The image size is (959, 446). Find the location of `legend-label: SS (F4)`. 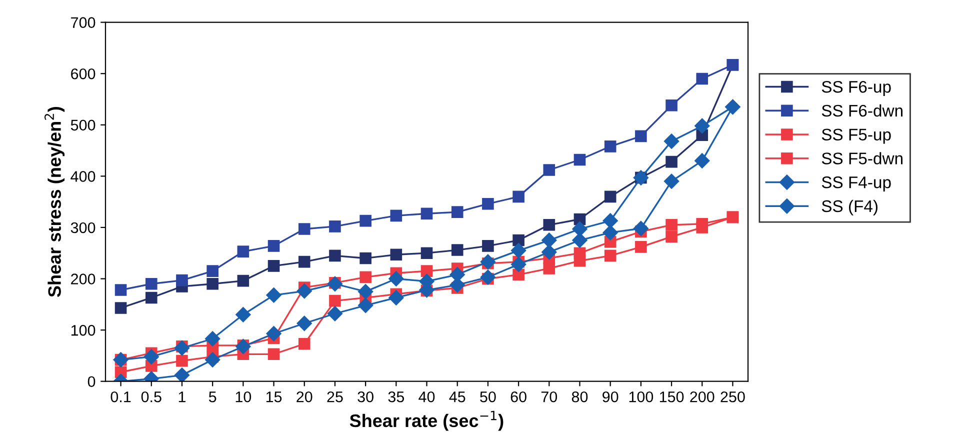

legend-label: SS (F4) is located at coordinates (850, 208).